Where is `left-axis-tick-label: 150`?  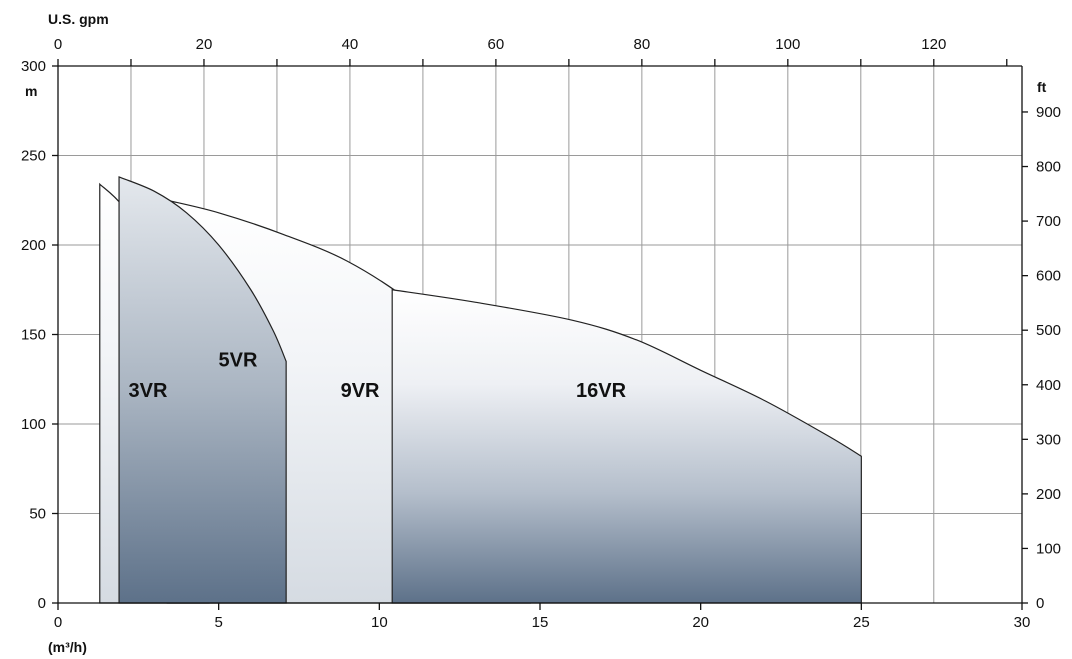
left-axis-tick-label: 150 is located at coordinates (33, 335).